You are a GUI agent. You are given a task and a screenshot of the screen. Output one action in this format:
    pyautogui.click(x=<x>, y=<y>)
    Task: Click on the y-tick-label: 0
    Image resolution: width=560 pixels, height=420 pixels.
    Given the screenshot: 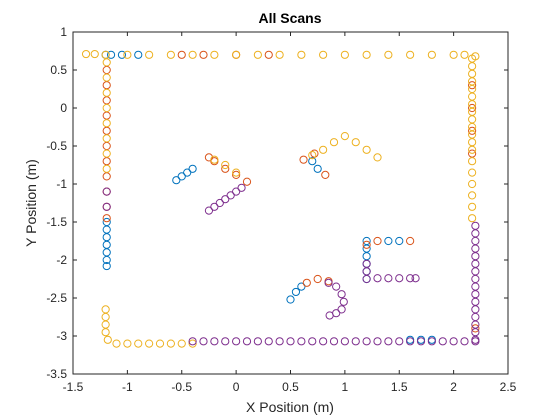 What is the action you would take?
    pyautogui.click(x=63, y=108)
    